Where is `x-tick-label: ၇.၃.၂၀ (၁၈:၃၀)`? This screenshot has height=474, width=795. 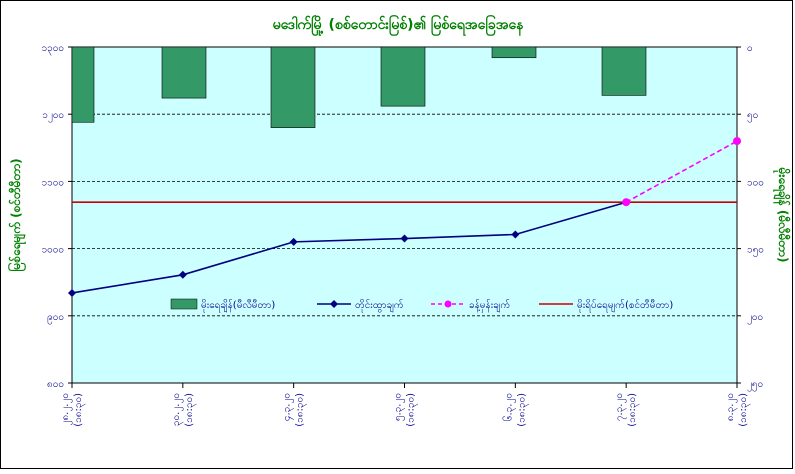 x-tick-label: ၇.၃.၂၀ (၁၈:၃၀) is located at coordinates (627, 410).